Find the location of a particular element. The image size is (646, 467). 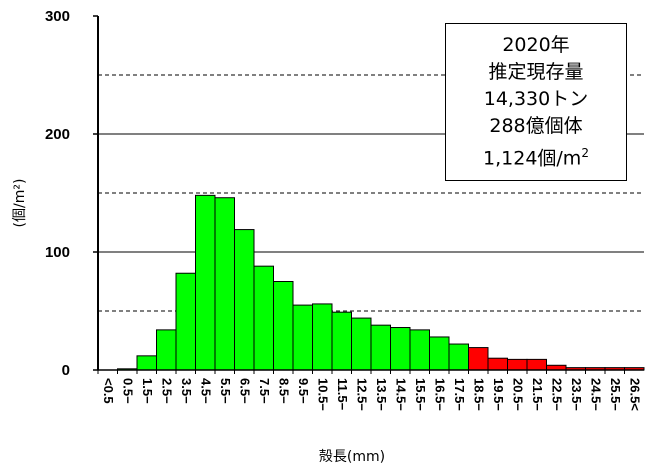

y-tick-label: 100 is located at coordinates (57, 252).